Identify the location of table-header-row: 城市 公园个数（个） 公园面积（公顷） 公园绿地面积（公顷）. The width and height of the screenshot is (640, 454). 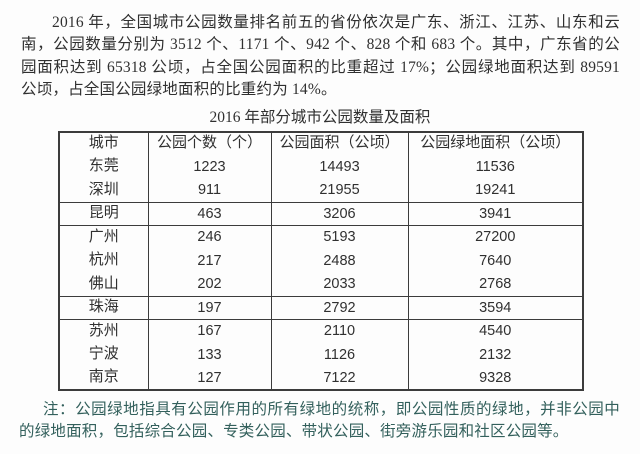
(321, 143).